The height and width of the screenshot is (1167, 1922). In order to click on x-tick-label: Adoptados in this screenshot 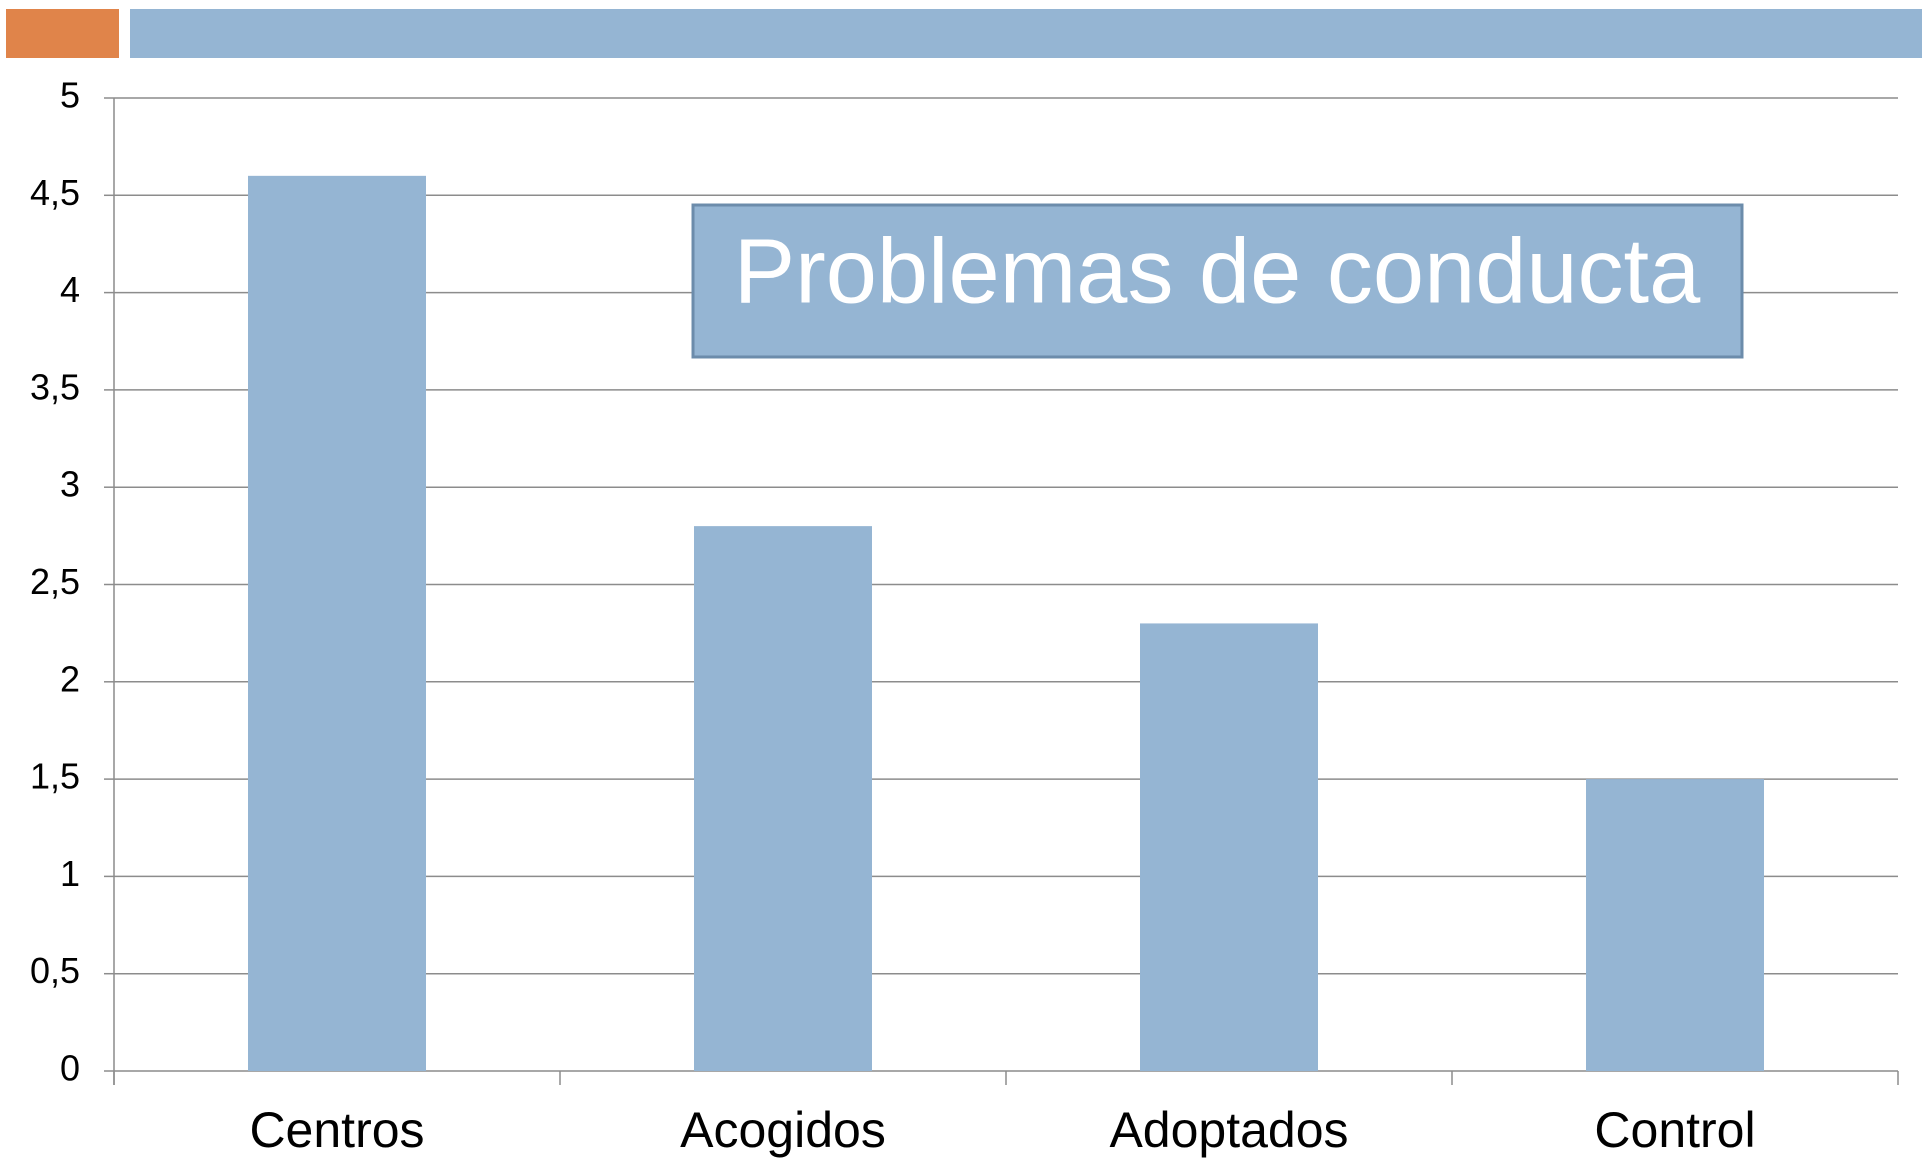, I will do `click(1228, 1130)`.